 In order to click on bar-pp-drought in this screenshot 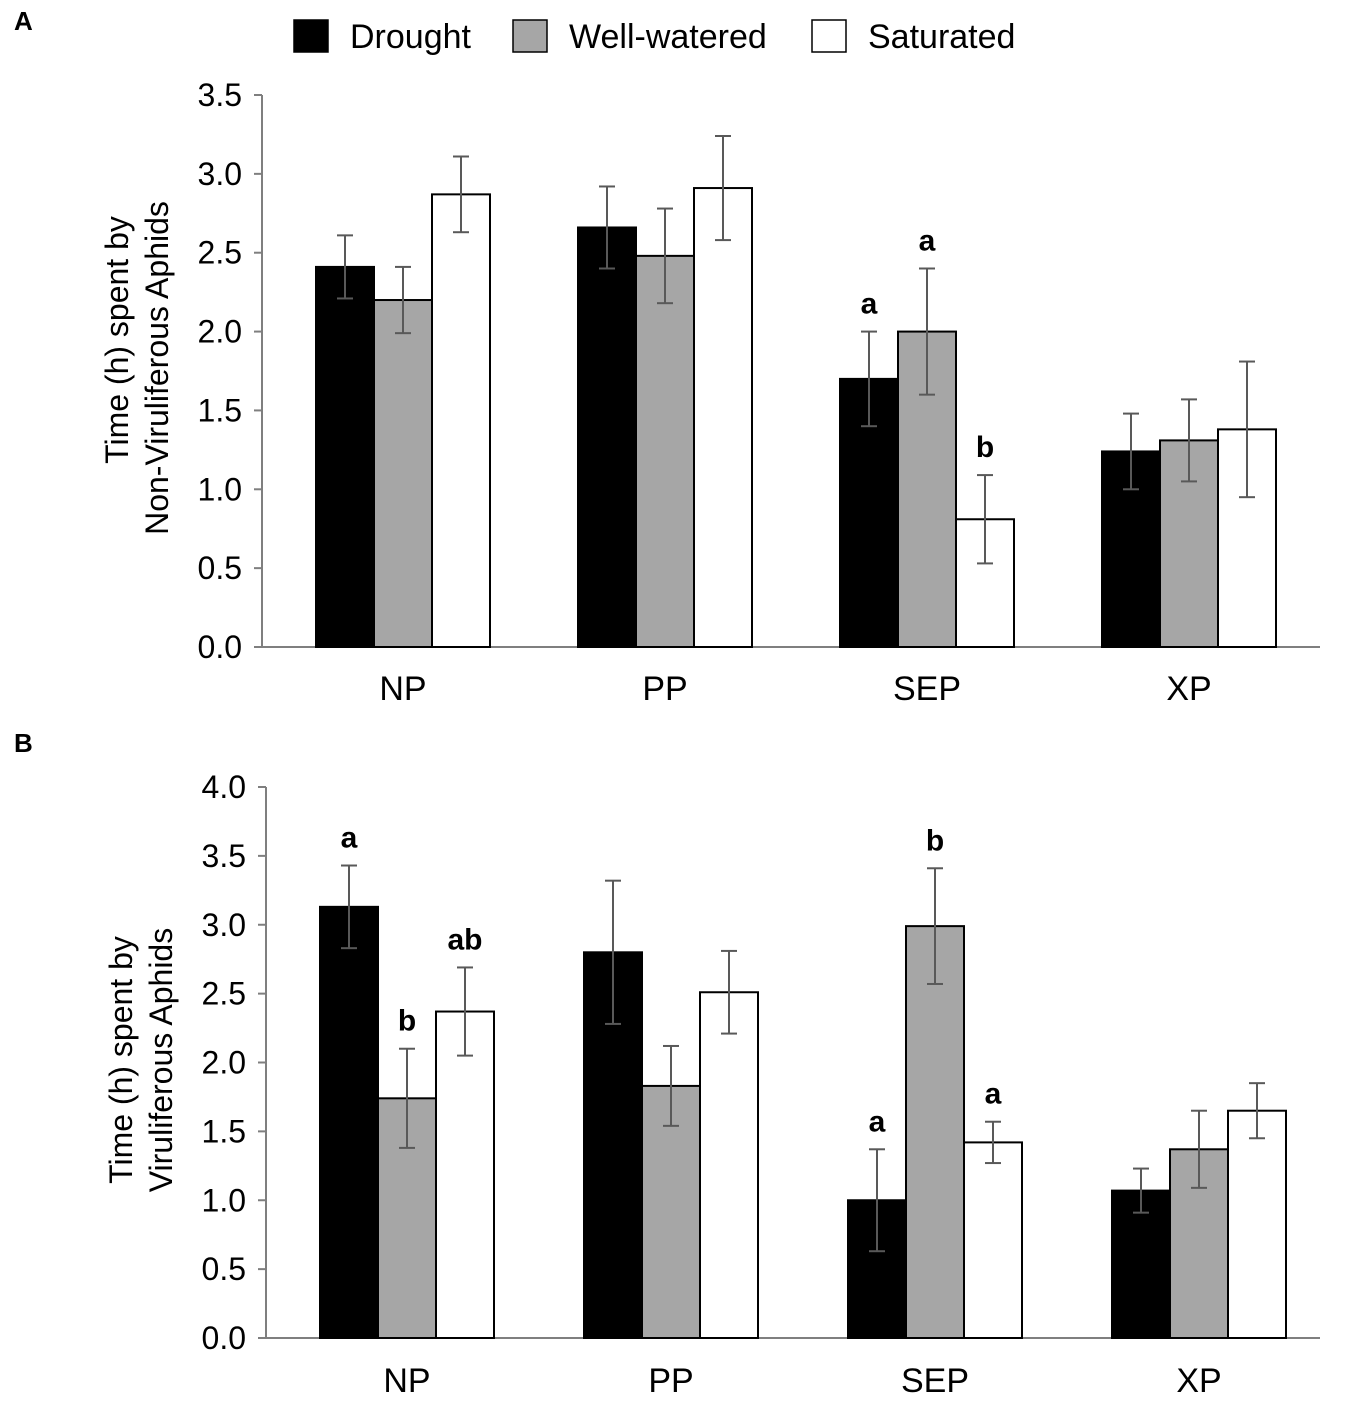, I will do `click(607, 437)`.